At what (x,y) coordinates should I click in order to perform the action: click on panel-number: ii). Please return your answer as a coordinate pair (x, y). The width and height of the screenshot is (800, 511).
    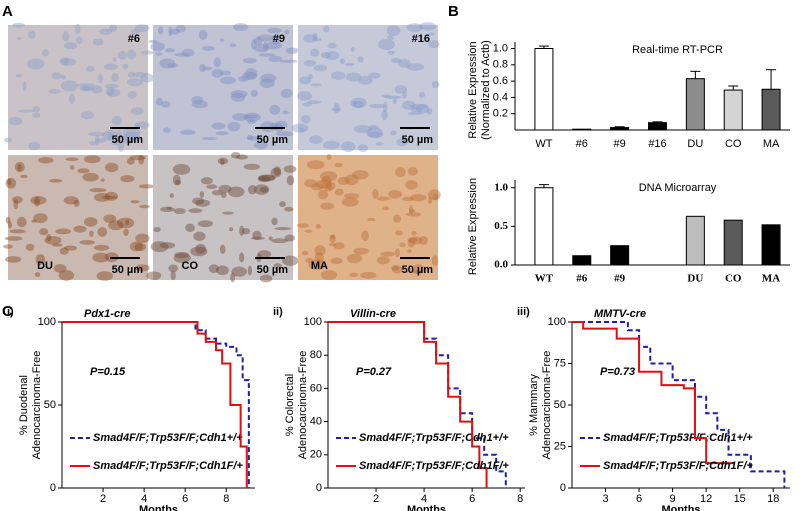
    Looking at the image, I should click on (278, 312).